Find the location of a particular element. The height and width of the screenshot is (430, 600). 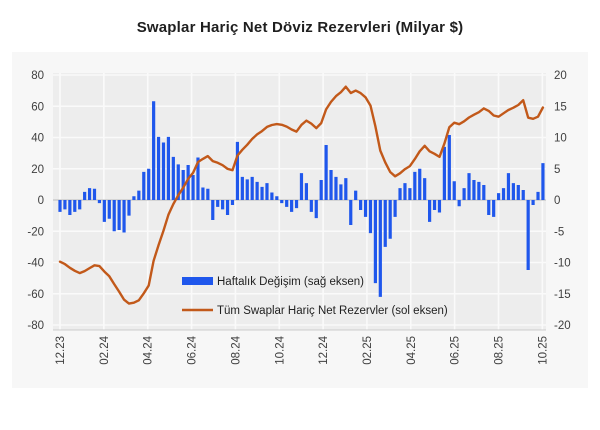

x-axis-tick-label: 02.24 is located at coordinates (105, 349).